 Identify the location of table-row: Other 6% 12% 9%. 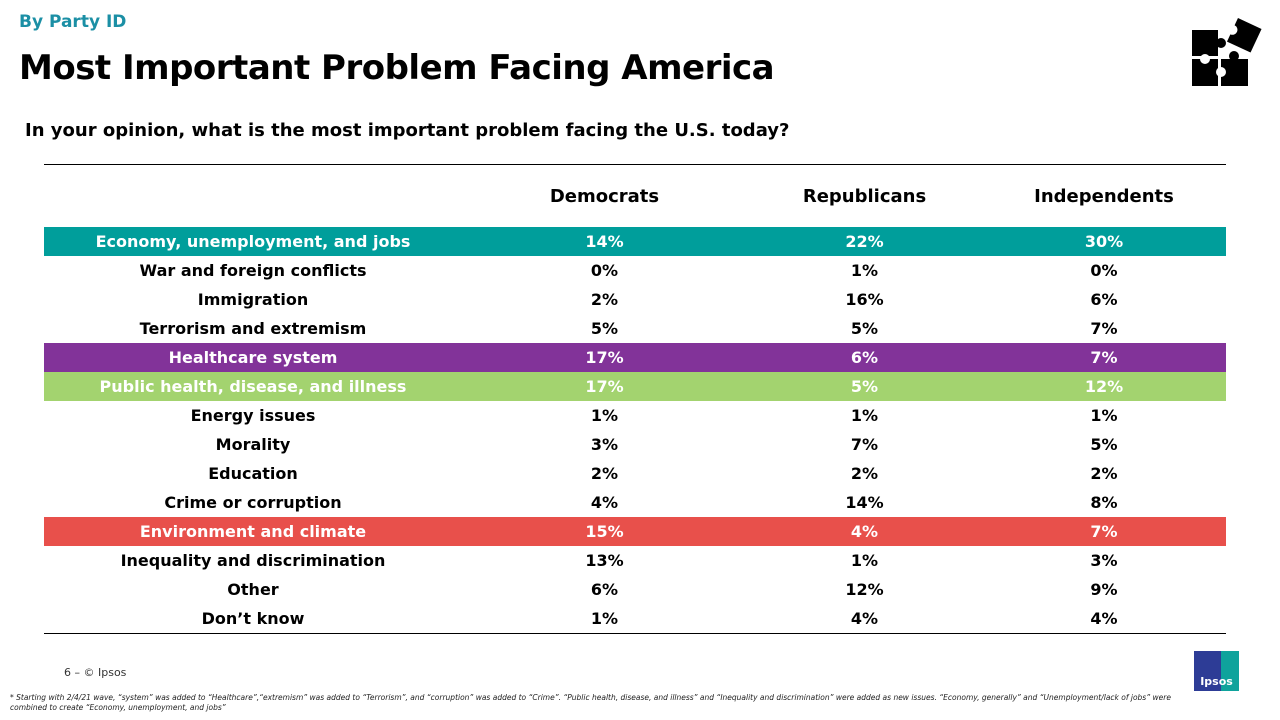
(635, 589).